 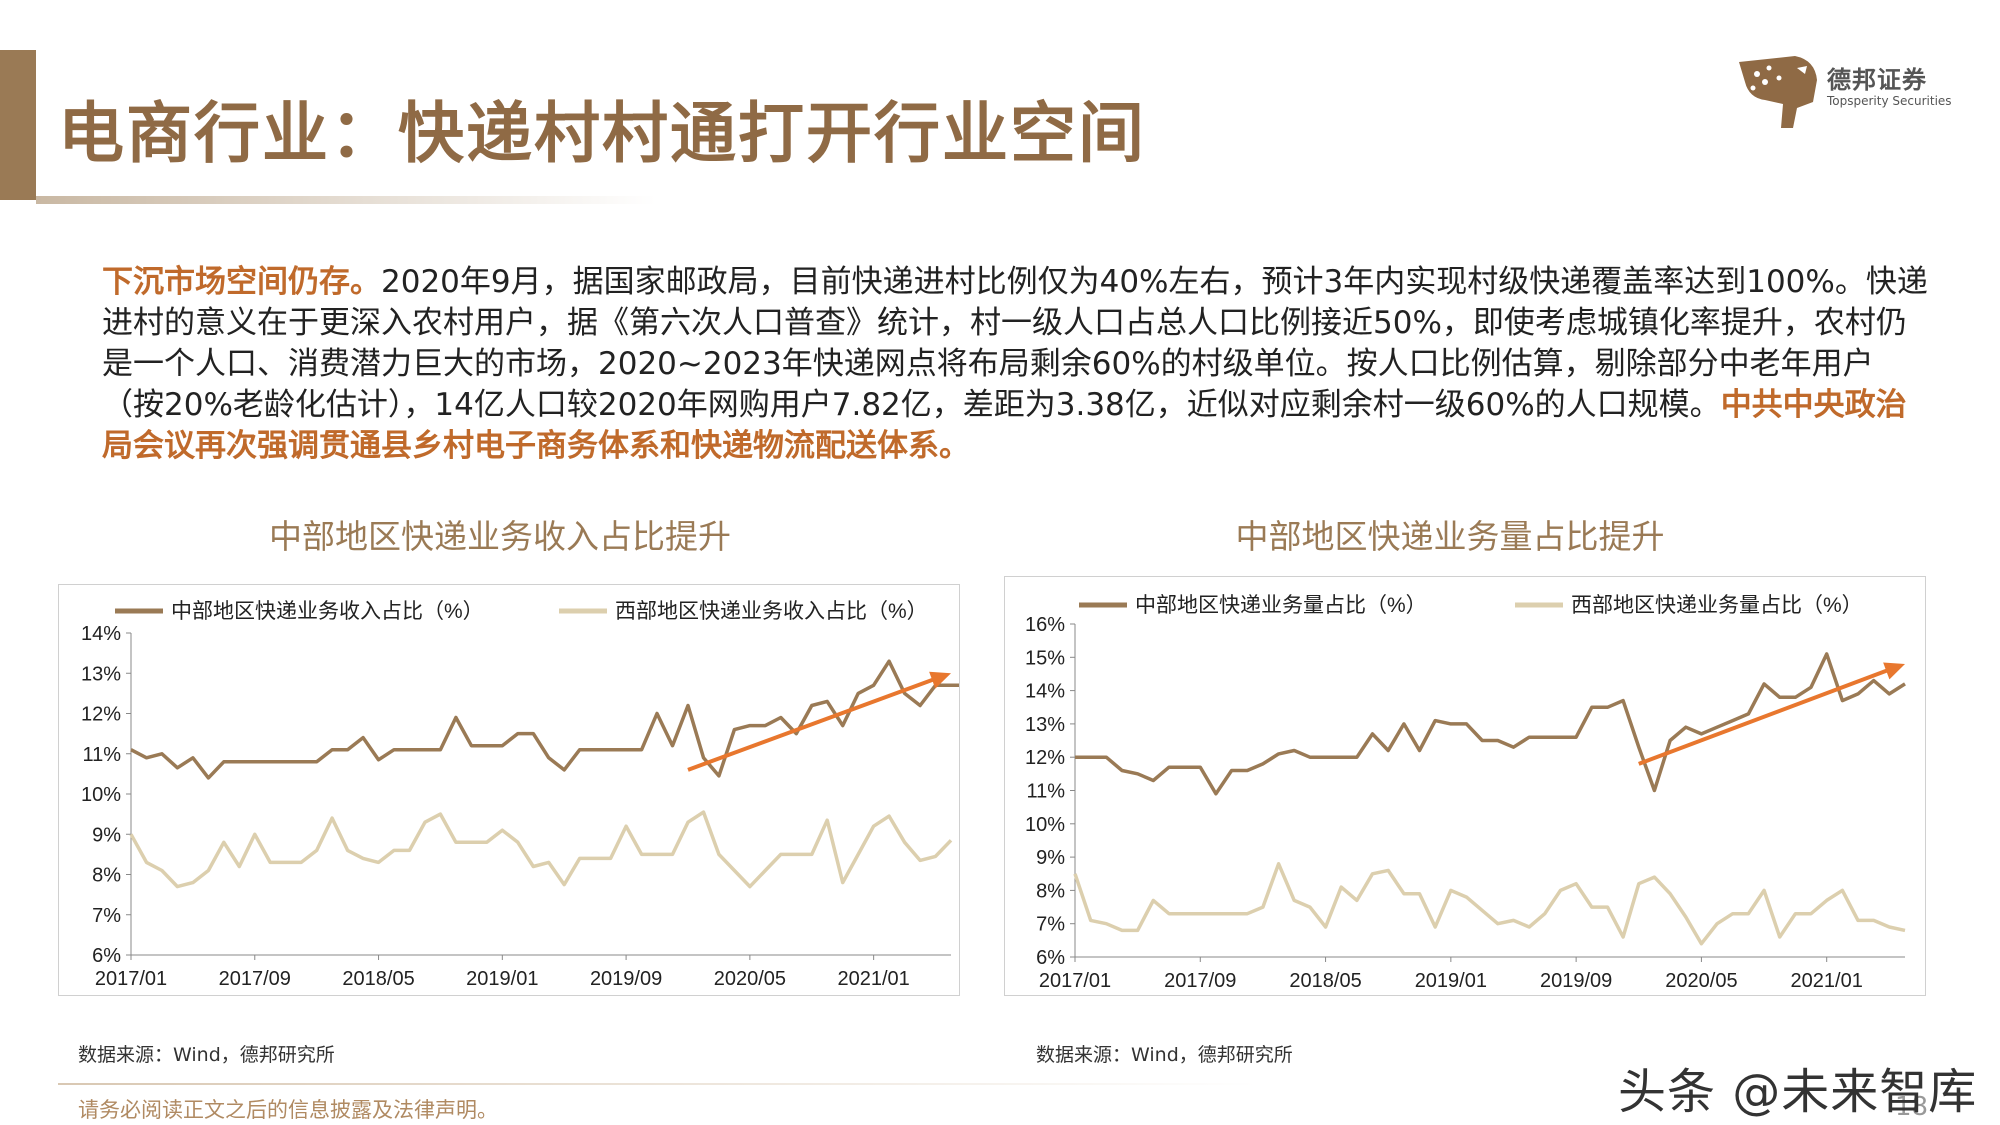 What do you see at coordinates (1798, 1092) in the screenshot?
I see `watermark: 头条 @未来智库` at bounding box center [1798, 1092].